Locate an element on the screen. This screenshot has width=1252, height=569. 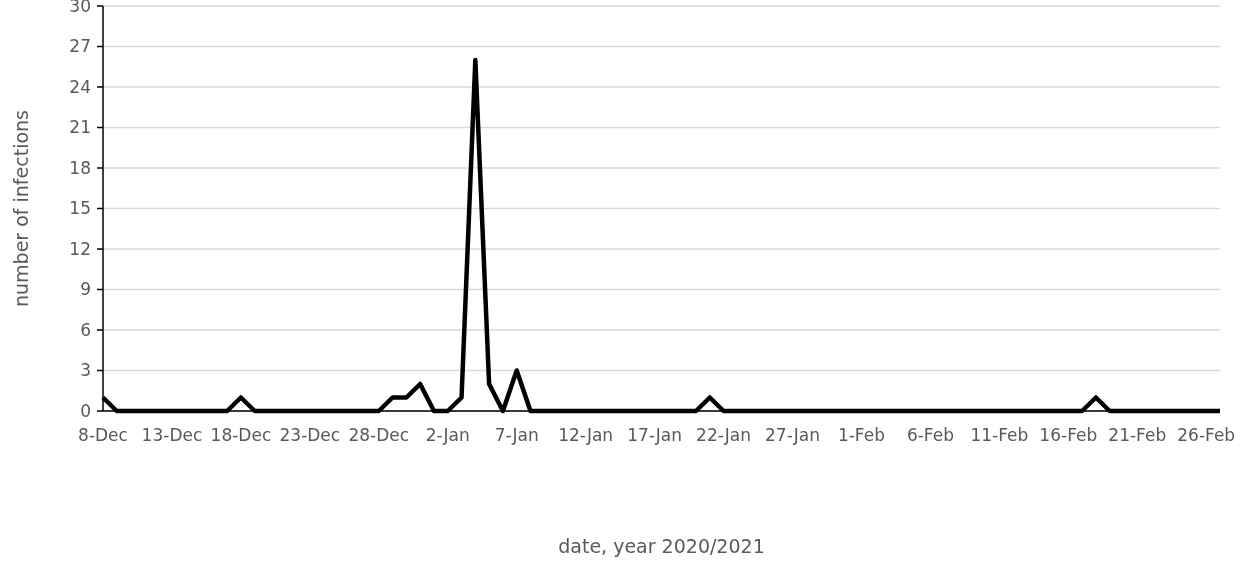
x-tick-label: 12-Jan is located at coordinates (586, 434).